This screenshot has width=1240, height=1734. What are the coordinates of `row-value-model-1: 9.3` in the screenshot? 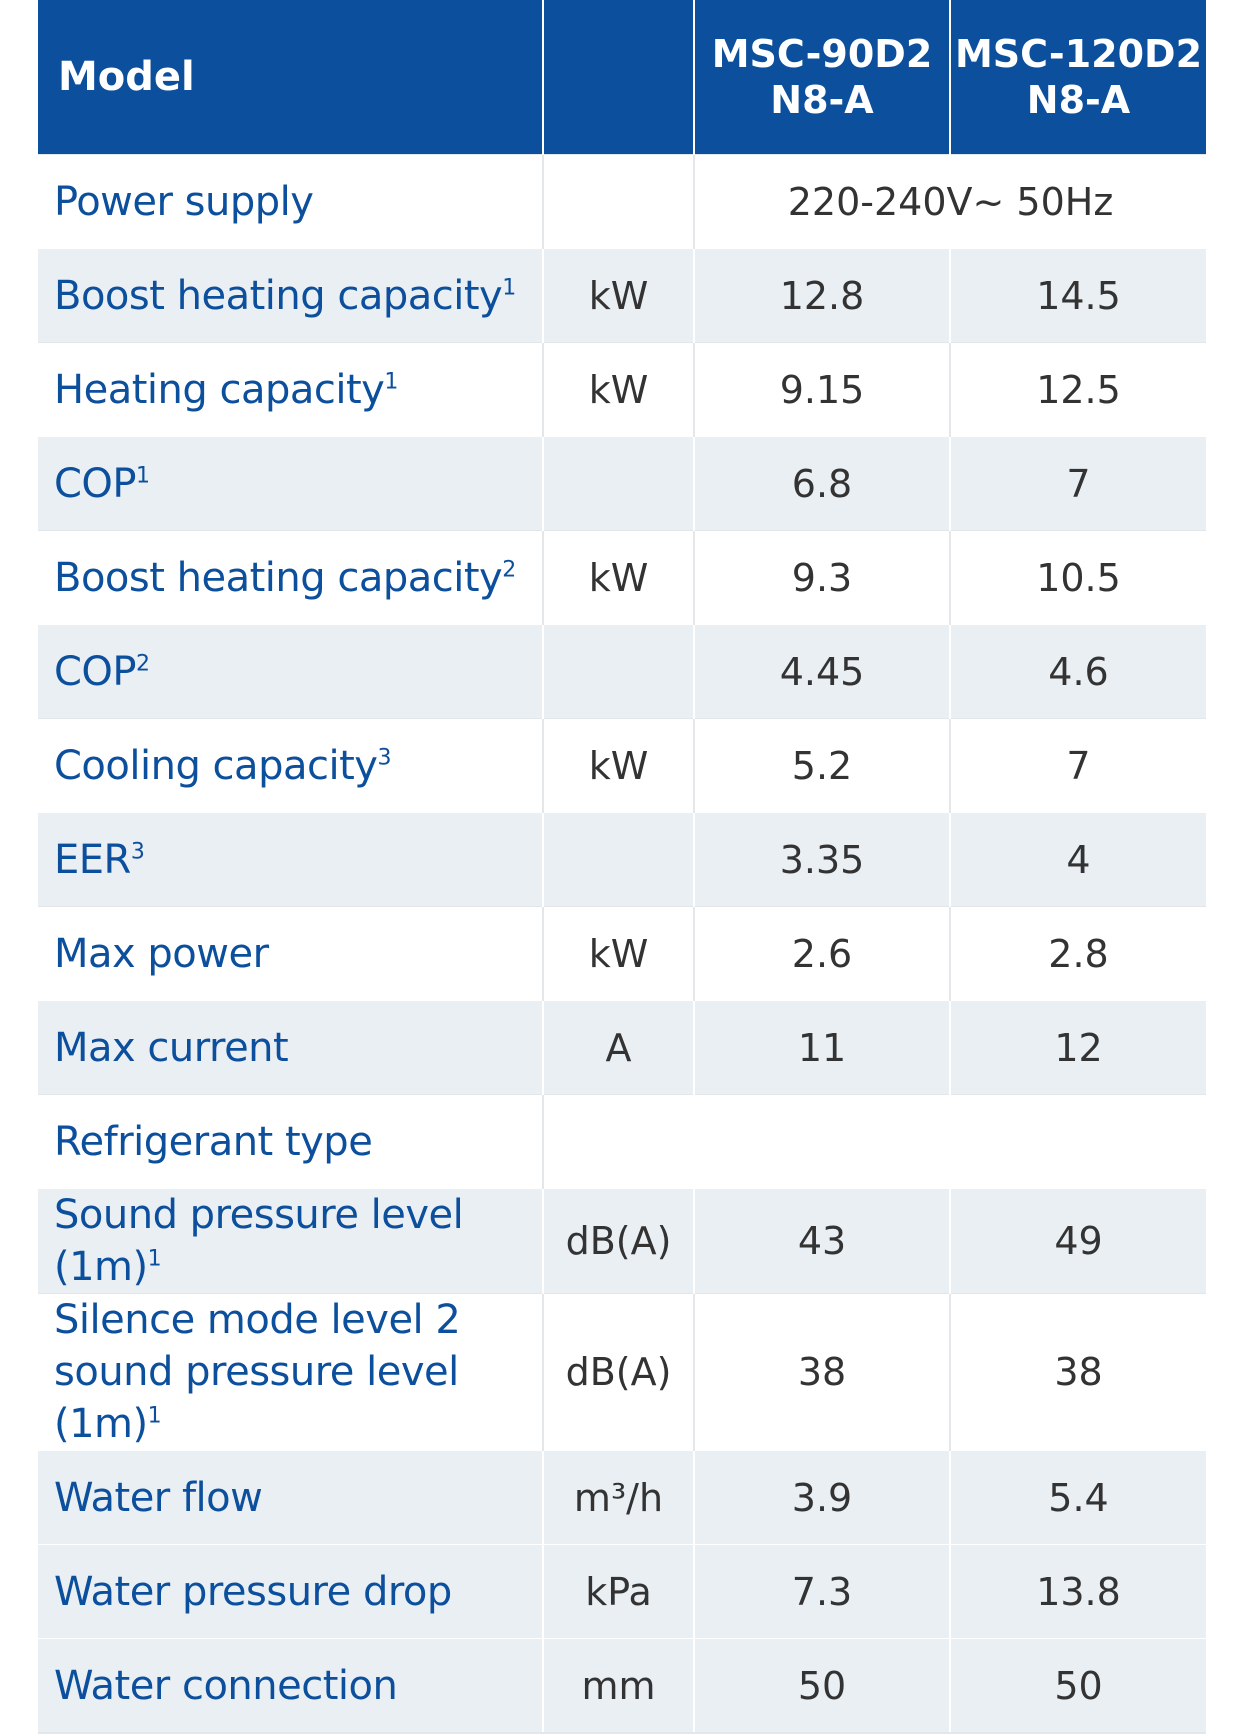 It's located at (821, 577).